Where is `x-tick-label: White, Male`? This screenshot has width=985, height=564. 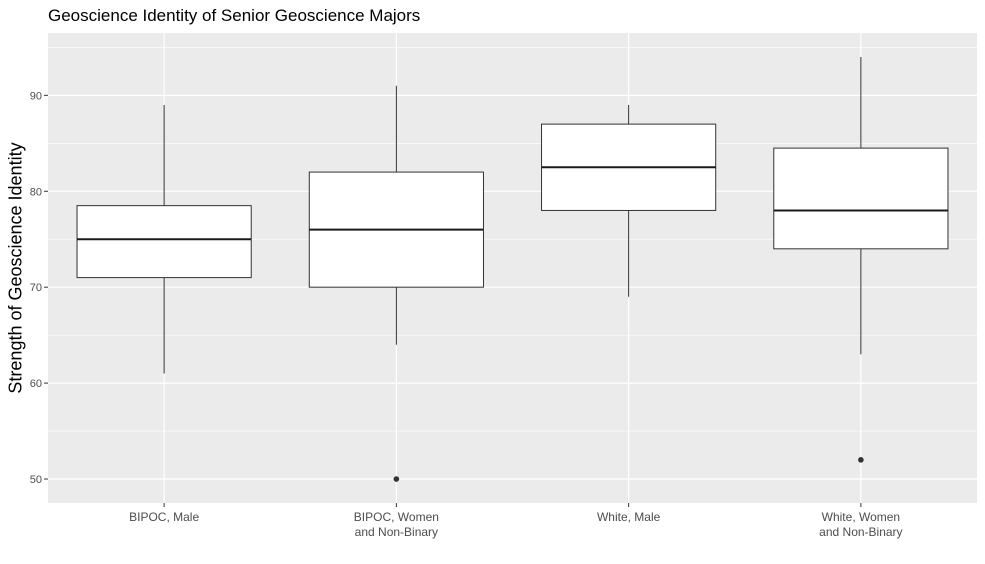
x-tick-label: White, Male is located at coordinates (629, 517).